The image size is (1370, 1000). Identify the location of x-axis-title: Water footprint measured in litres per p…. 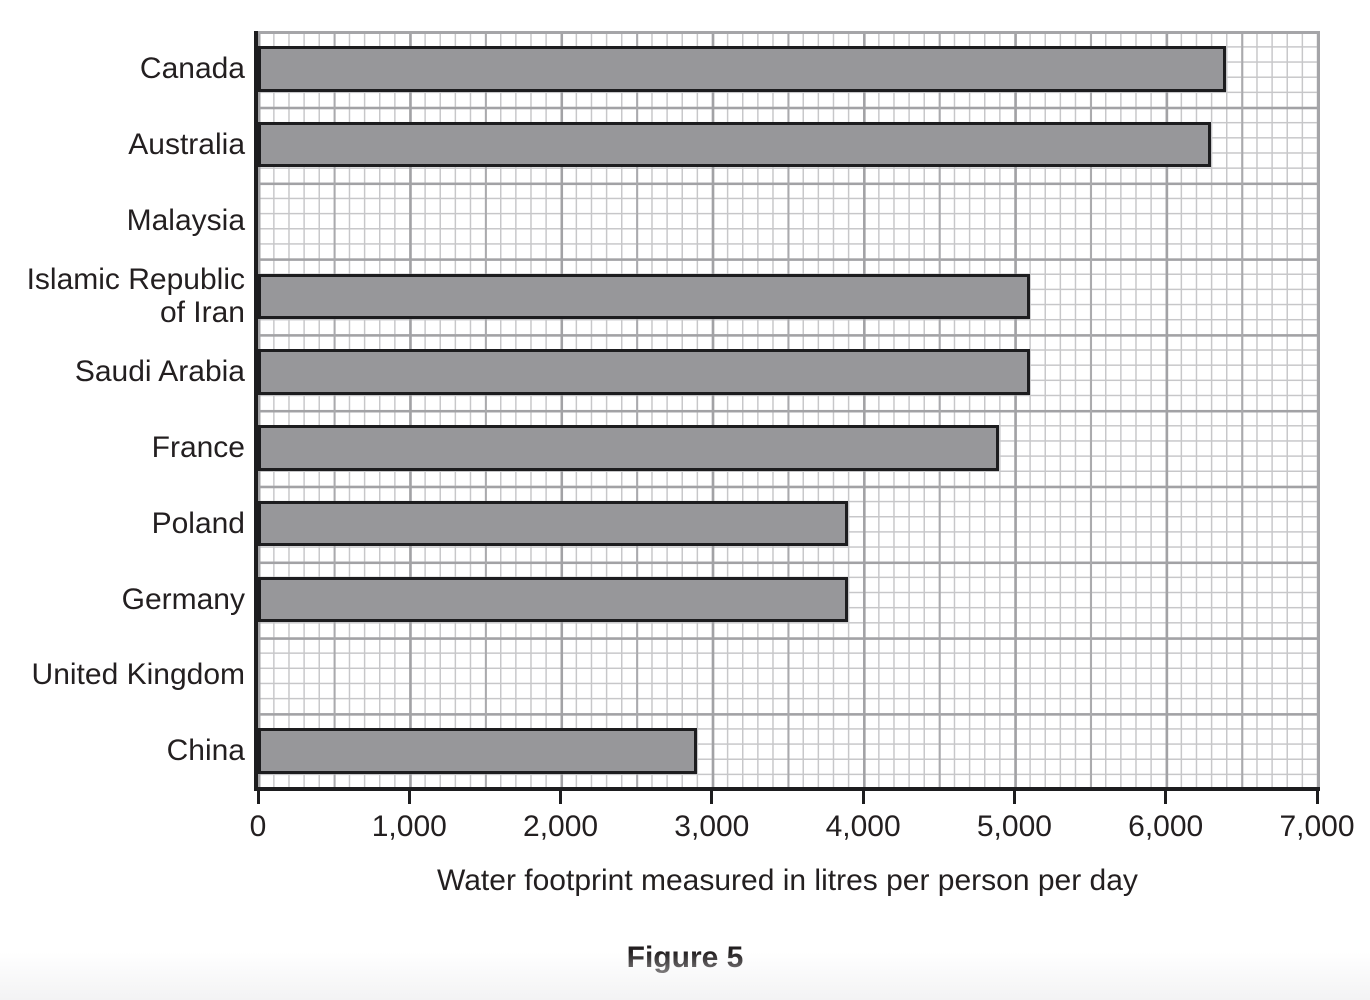
(787, 880).